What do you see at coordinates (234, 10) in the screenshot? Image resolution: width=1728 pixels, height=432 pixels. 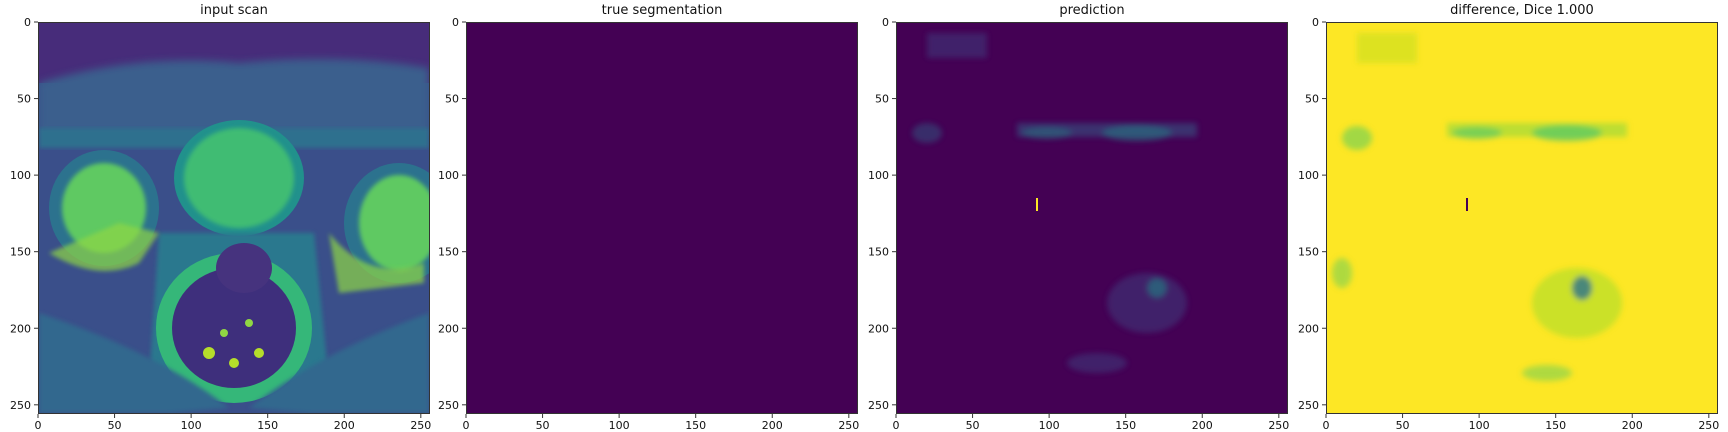 I see `panel-title: input scan` at bounding box center [234, 10].